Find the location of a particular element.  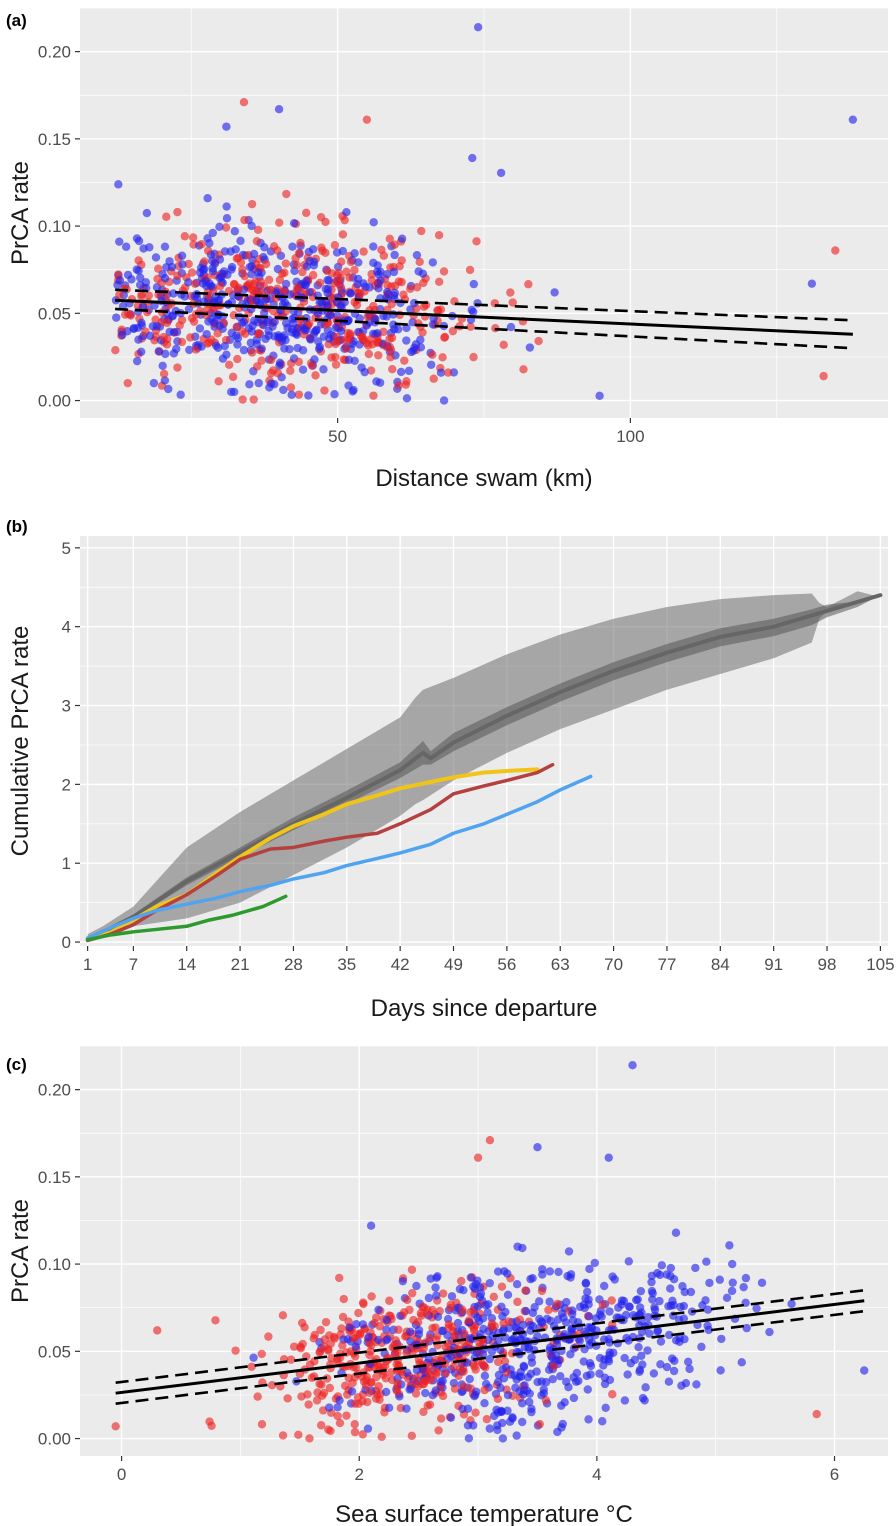

x-axis-title: Sea surface temperature °C is located at coordinates (484, 1513).